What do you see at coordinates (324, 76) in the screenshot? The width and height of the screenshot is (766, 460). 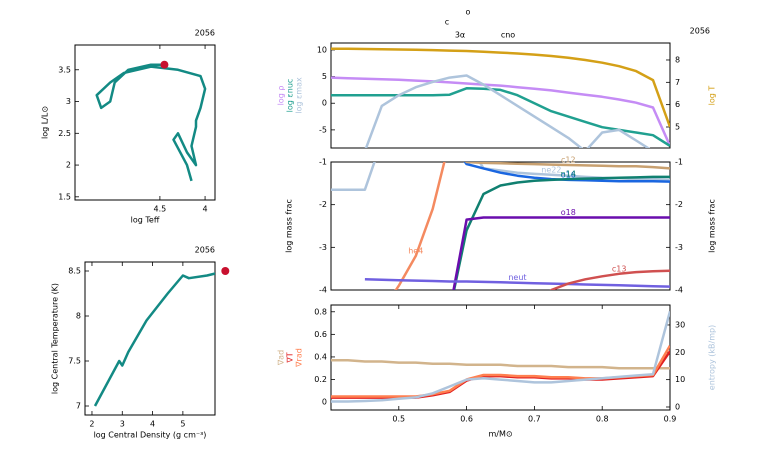 I see `y-tick-label: 5` at bounding box center [324, 76].